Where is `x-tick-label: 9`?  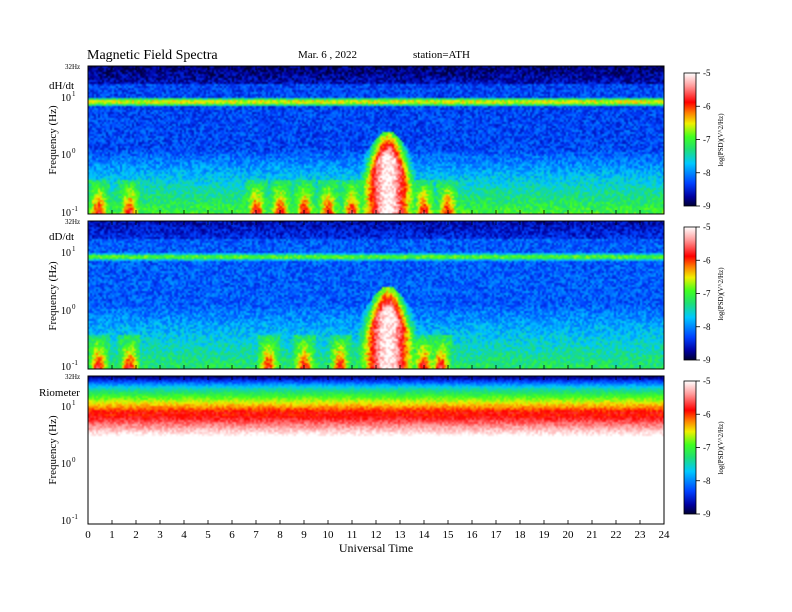
x-tick-label: 9 is located at coordinates (304, 535).